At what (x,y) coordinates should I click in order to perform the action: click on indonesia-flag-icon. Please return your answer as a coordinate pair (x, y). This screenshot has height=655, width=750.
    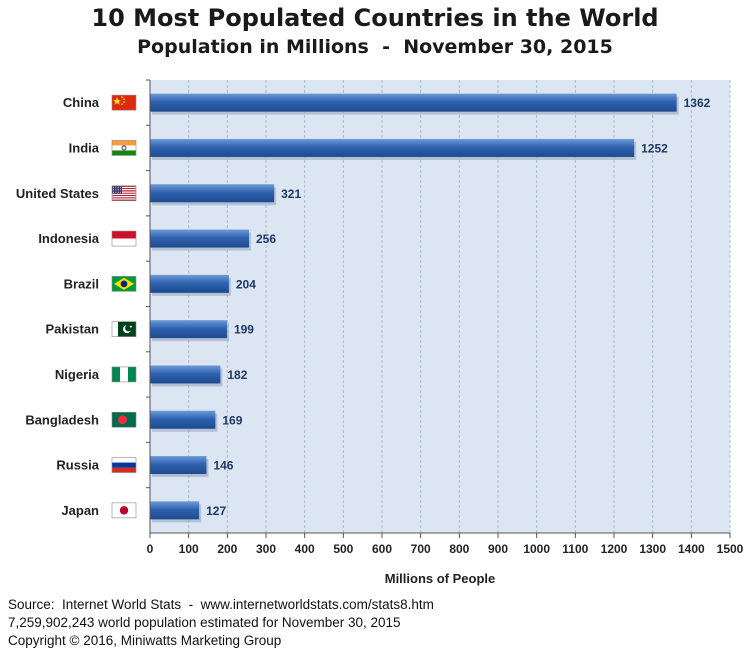
    Looking at the image, I should click on (124, 238).